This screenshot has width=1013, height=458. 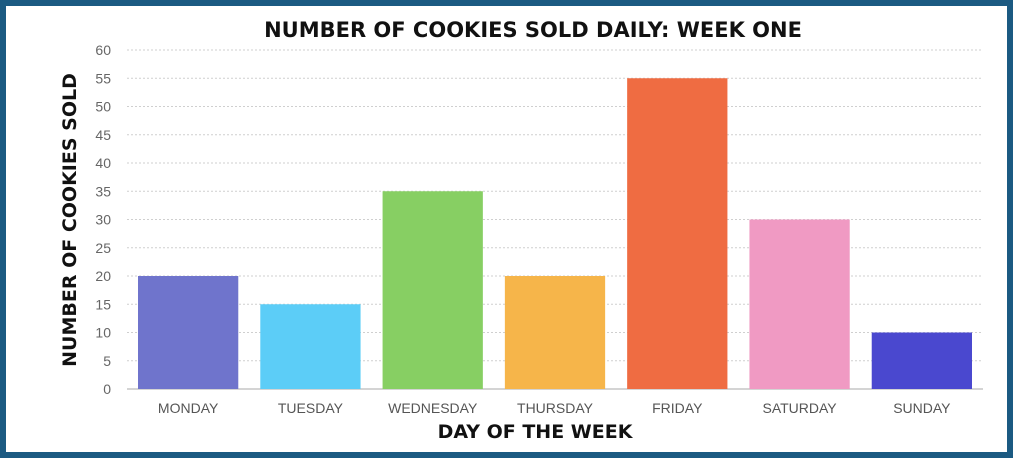 What do you see at coordinates (188, 408) in the screenshot?
I see `x-tick-label-monday: MONDAY` at bounding box center [188, 408].